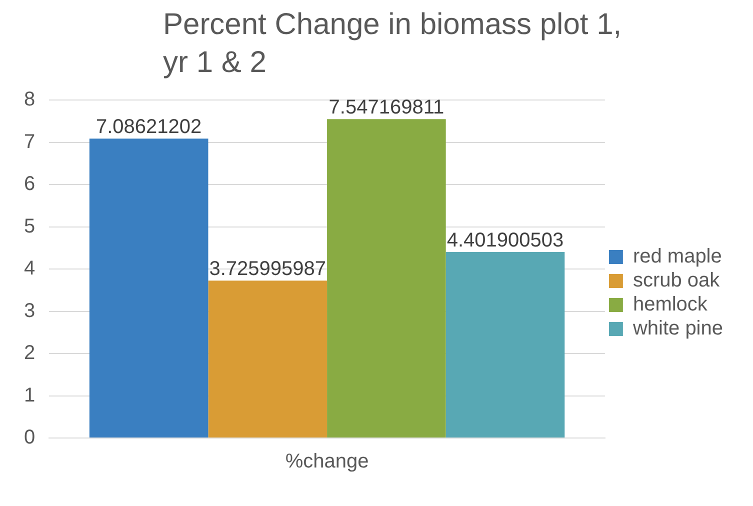  Describe the element at coordinates (393, 44) in the screenshot. I see `chart-title: Percent Change in biomass plot 1, yr 1 & 2` at that location.